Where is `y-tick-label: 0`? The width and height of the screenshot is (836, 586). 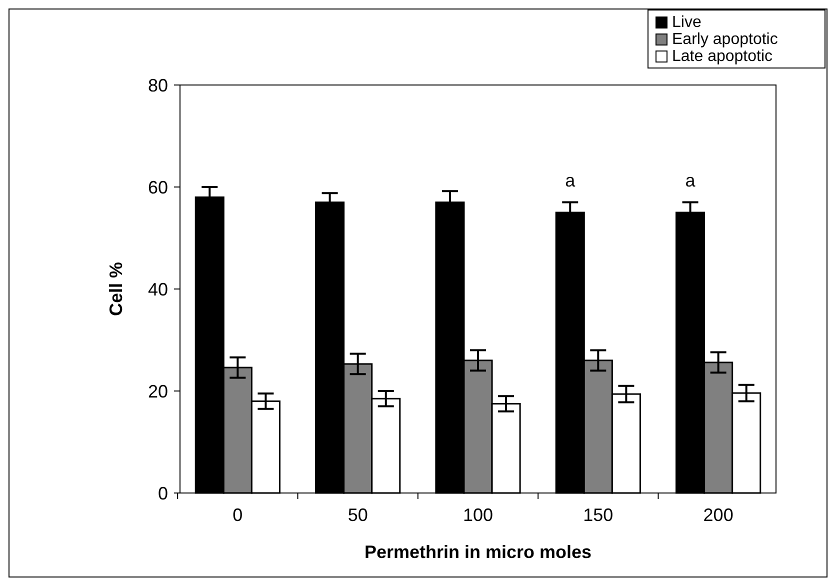 y-tick-label: 0 is located at coordinates (163, 493).